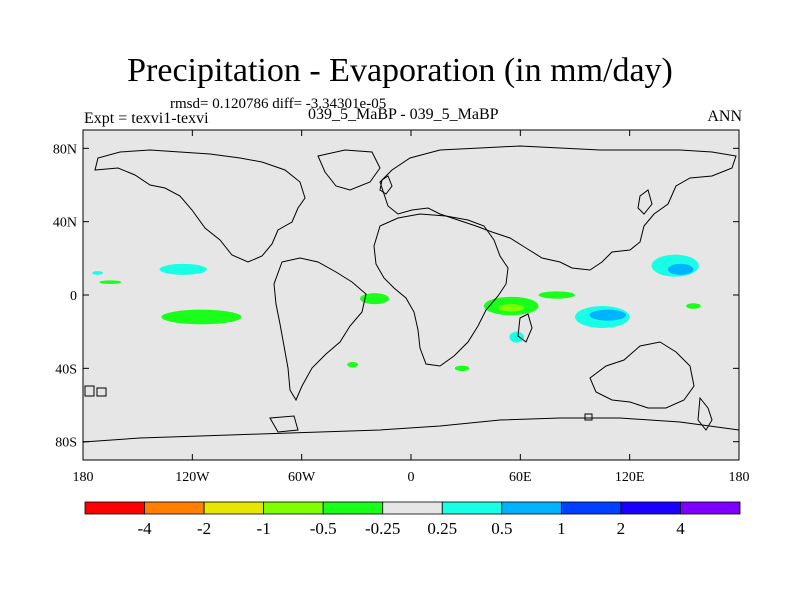 This screenshot has width=800, height=600. I want to click on anomaly-east-pacific-cyan, so click(98, 273).